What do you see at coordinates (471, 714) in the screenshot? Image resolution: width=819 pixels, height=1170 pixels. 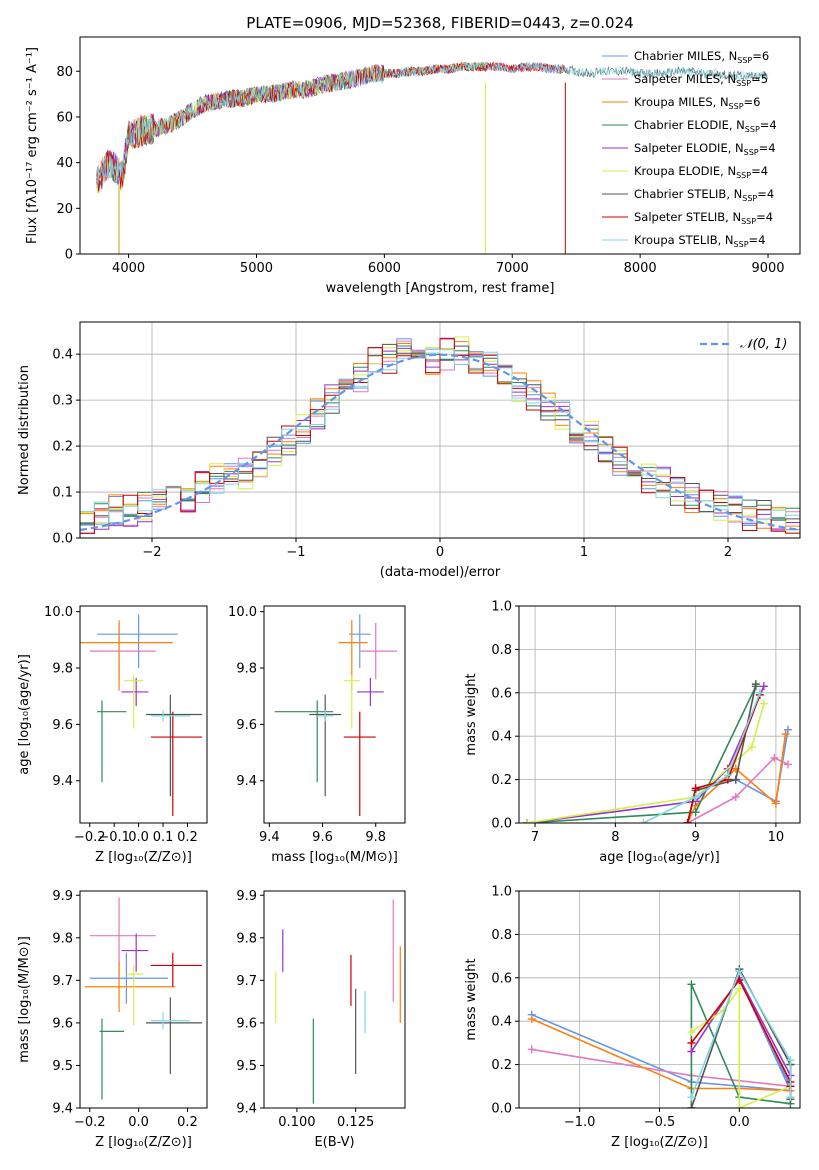 I see `y-axis-label: mass weight` at bounding box center [471, 714].